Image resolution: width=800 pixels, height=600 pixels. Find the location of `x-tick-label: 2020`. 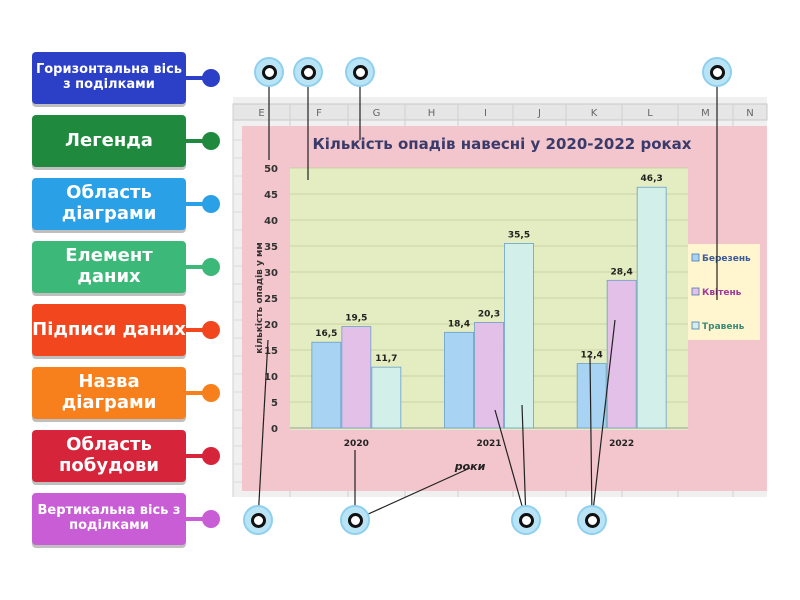

x-tick-label: 2020 is located at coordinates (356, 444).